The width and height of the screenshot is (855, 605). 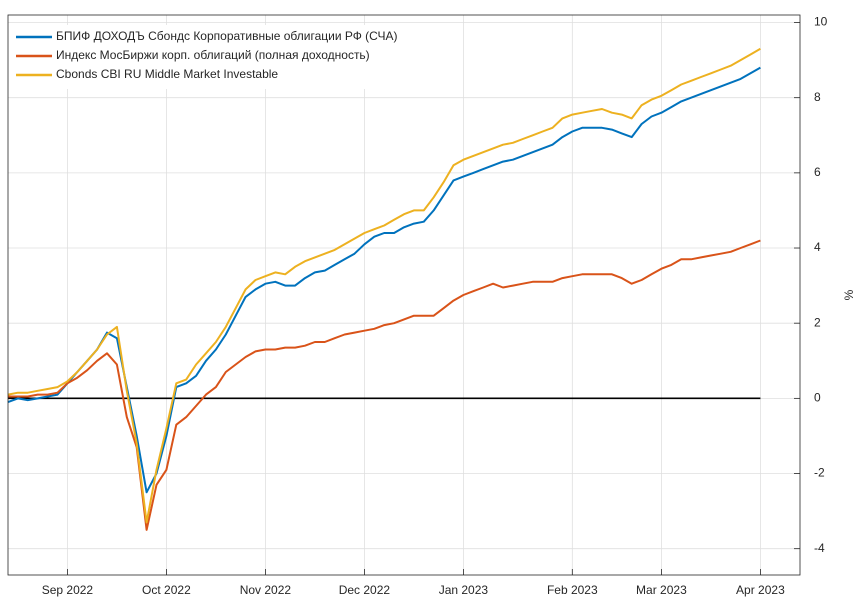 What do you see at coordinates (266, 590) in the screenshot?
I see `x-tick-label: Nov 2022` at bounding box center [266, 590].